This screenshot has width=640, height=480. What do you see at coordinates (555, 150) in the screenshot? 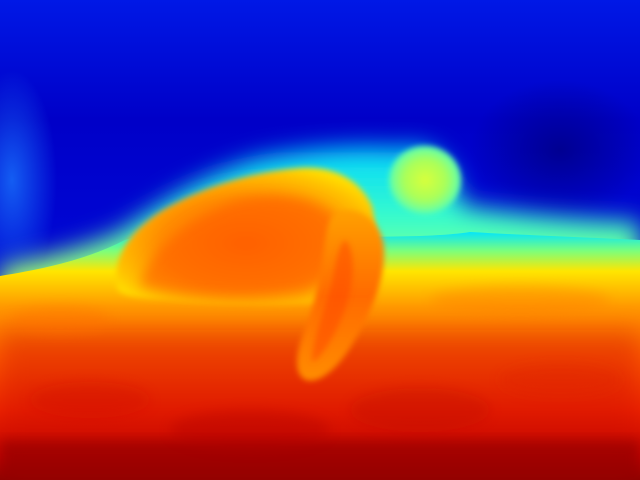
I see `far-dark-patch` at bounding box center [555, 150].